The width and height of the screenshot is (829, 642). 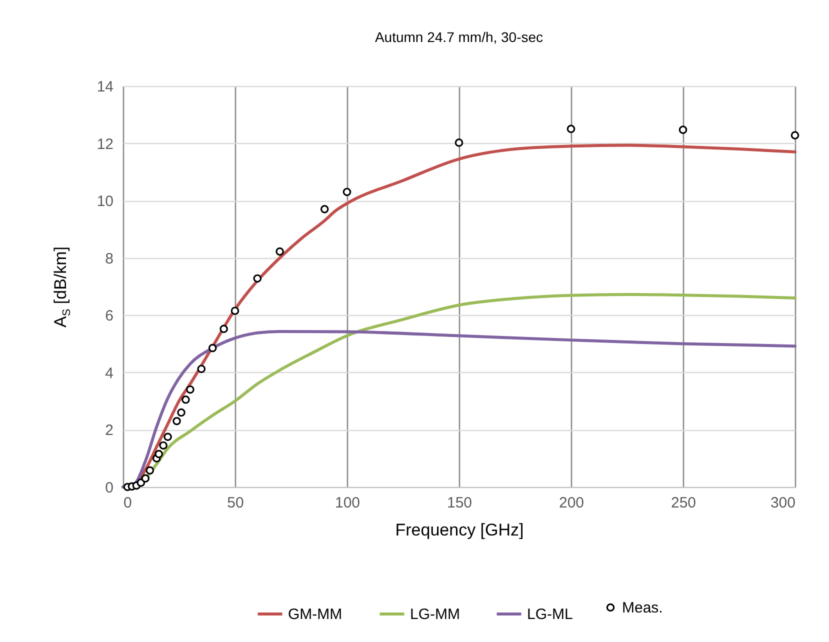 I want to click on x-tick-label: 150, so click(x=459, y=503).